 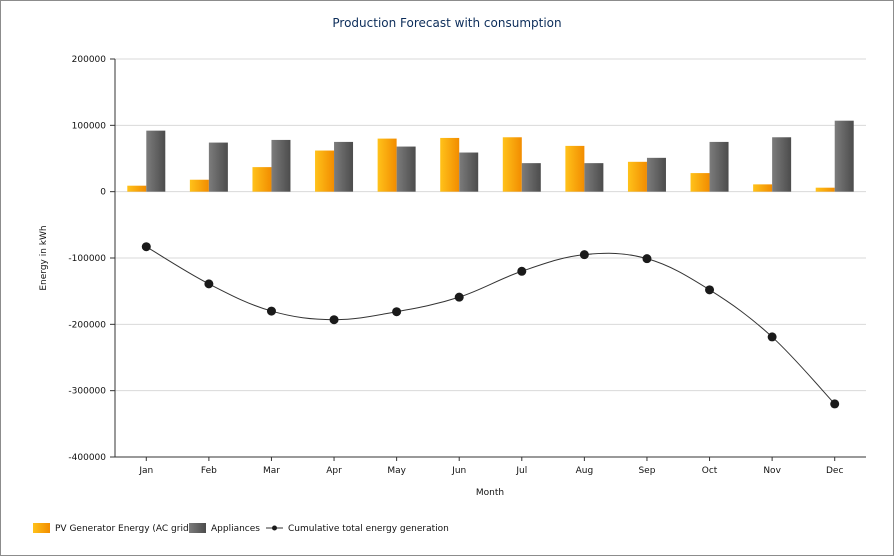 I want to click on x-tick-label: Nov, so click(x=772, y=471).